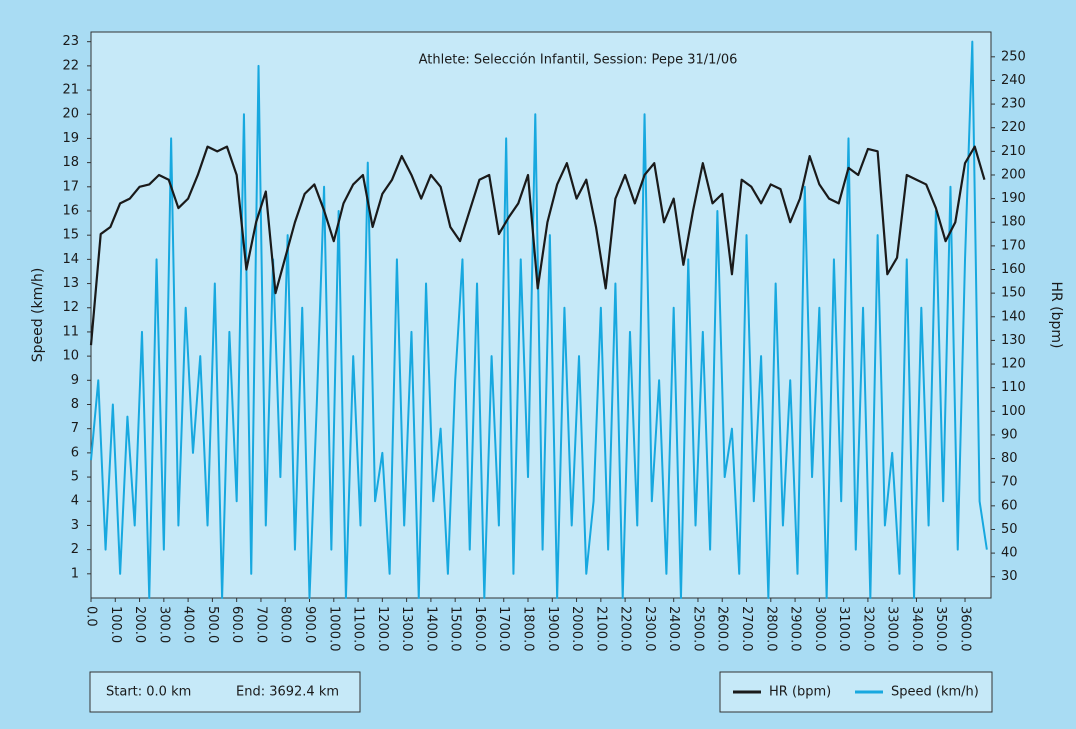  I want to click on y-tick-label: 9, so click(75, 380).